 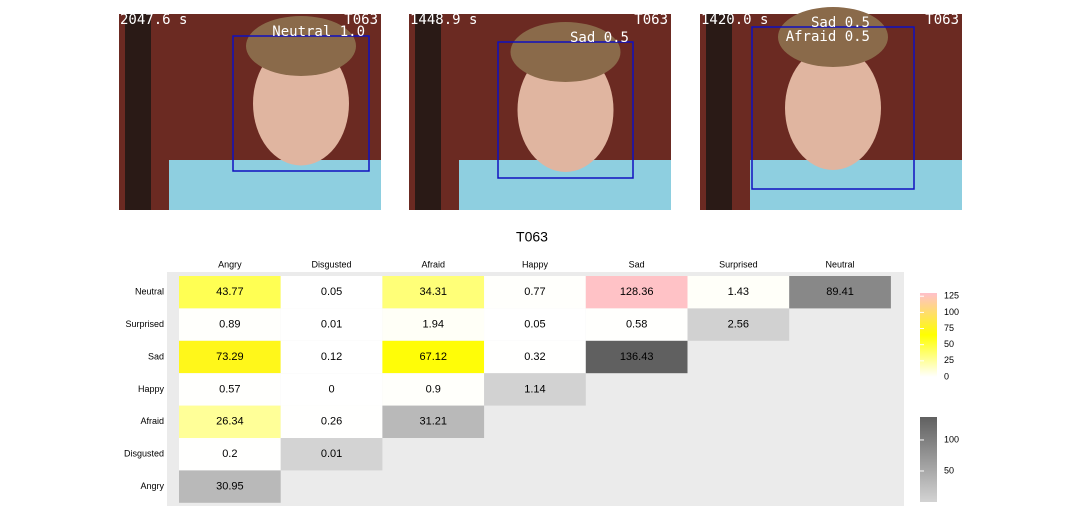 What do you see at coordinates (828, 37) in the screenshot?
I see `emotion-label: Afraid 0.5` at bounding box center [828, 37].